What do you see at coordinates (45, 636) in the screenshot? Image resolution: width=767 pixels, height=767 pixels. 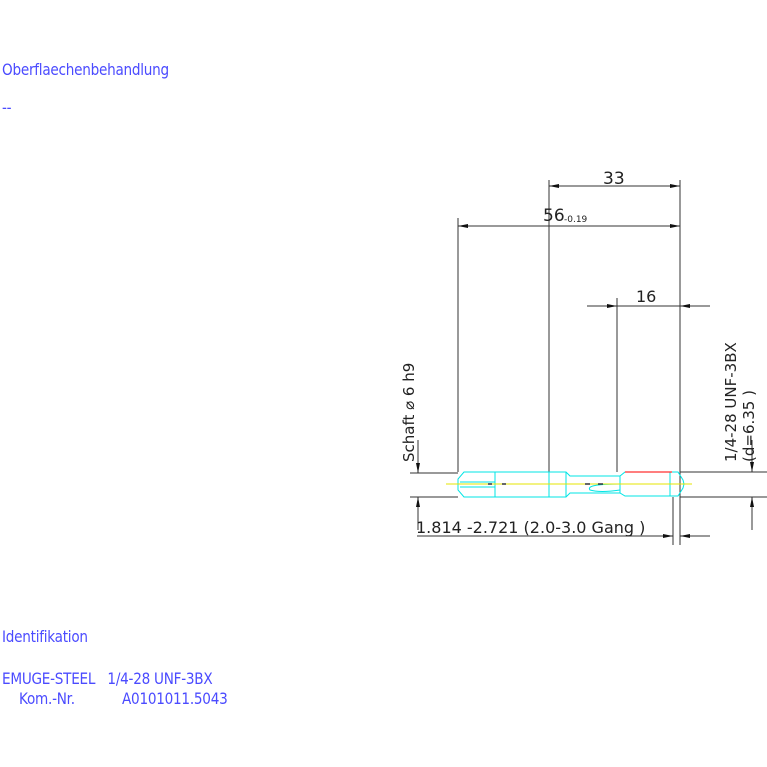 I see `identification-label: Identifikation` at bounding box center [45, 636].